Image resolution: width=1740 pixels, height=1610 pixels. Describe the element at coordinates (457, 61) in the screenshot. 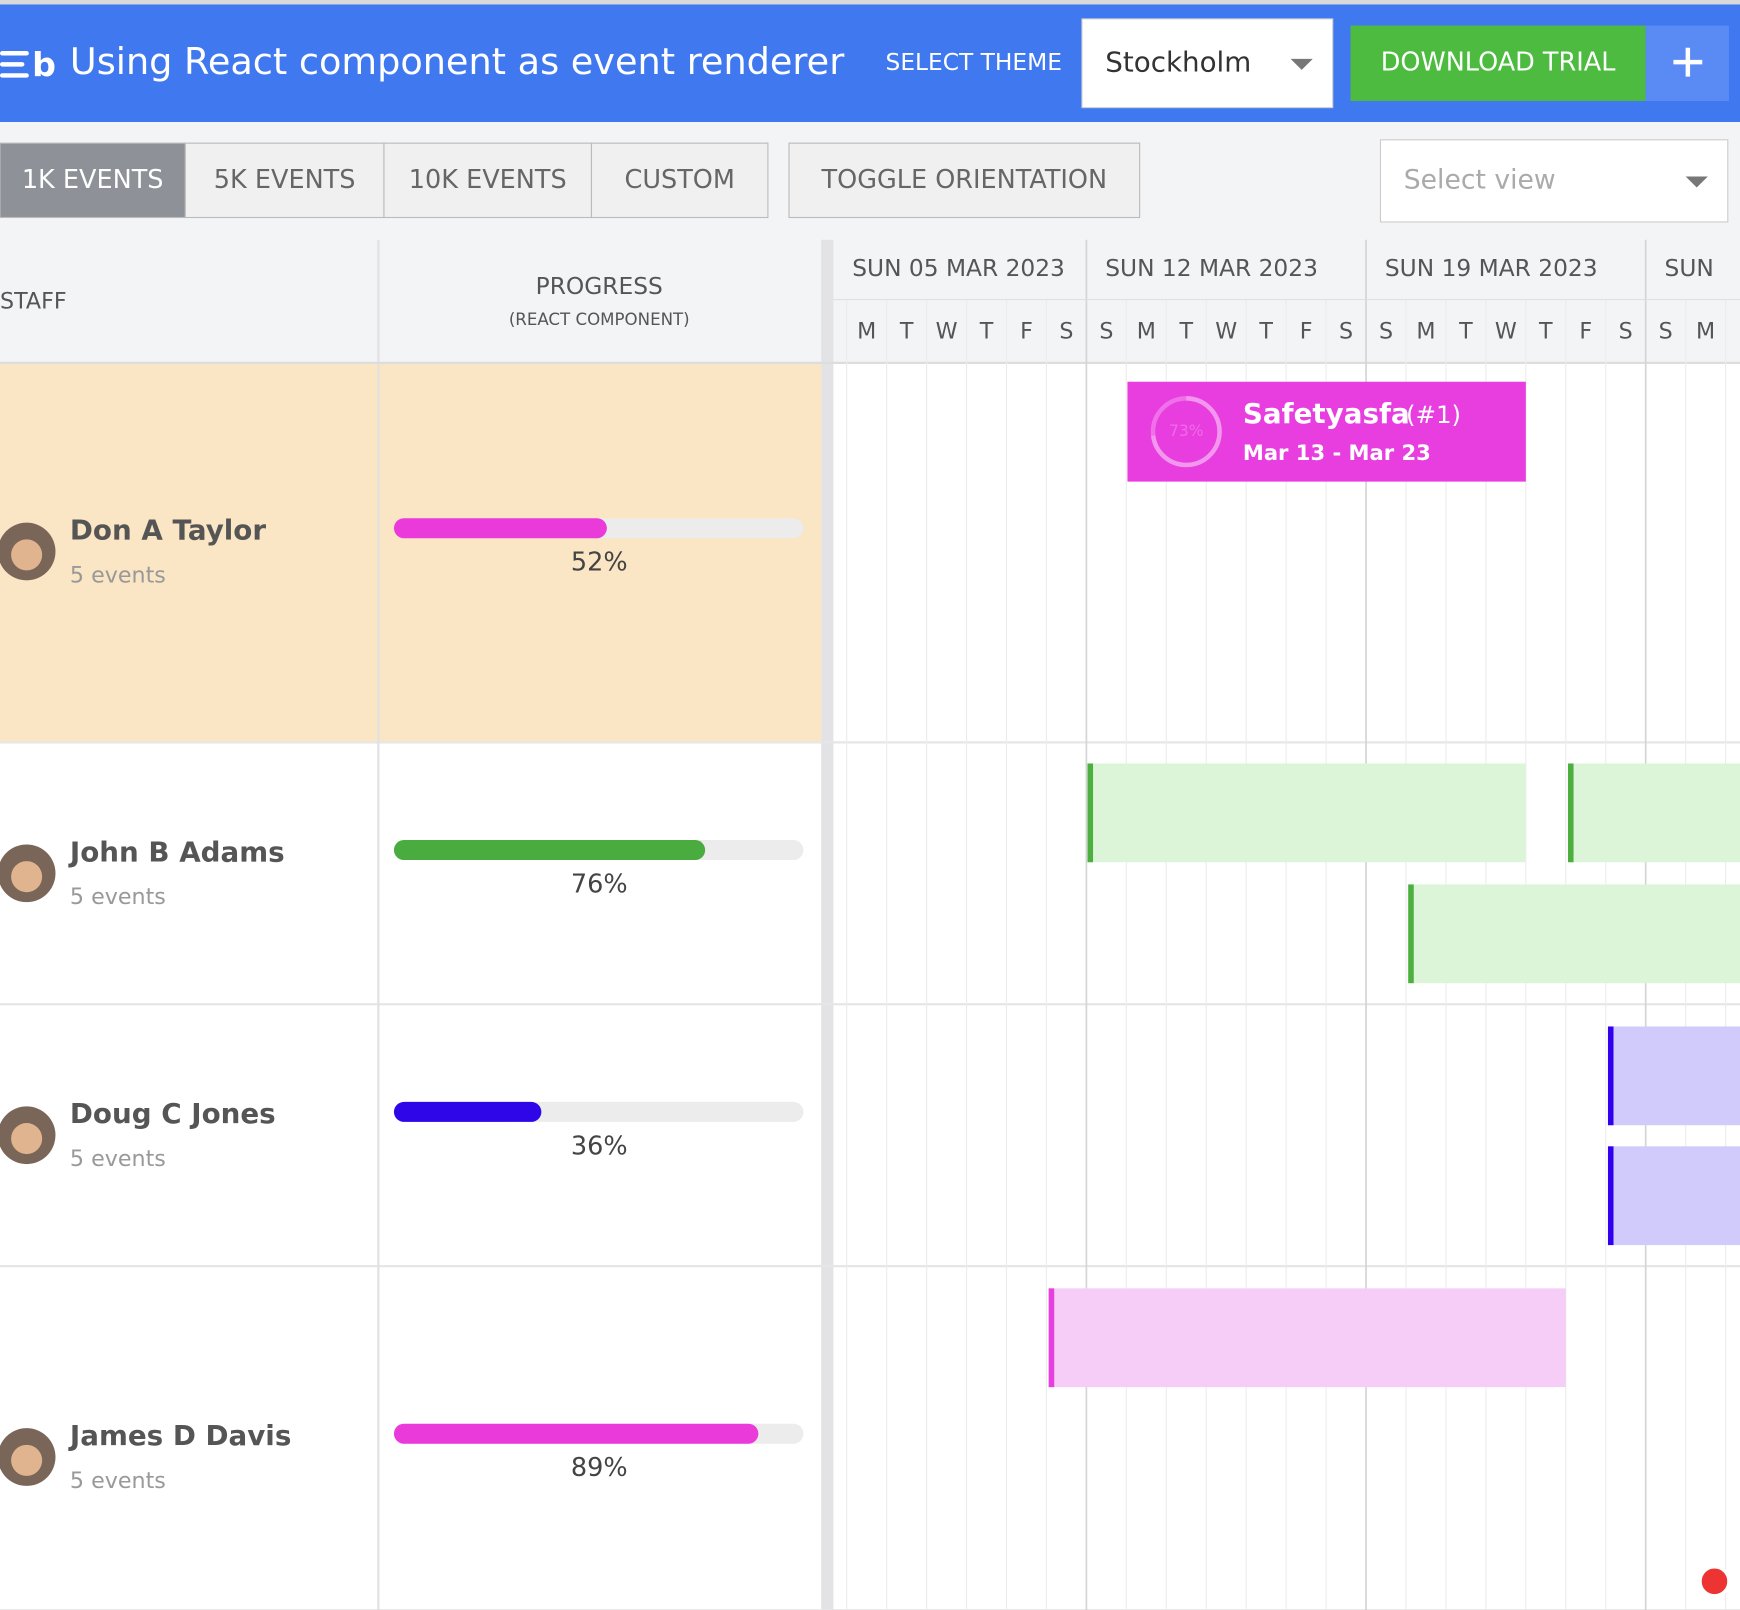

I see `app-title: Using React component as event renderer` at that location.